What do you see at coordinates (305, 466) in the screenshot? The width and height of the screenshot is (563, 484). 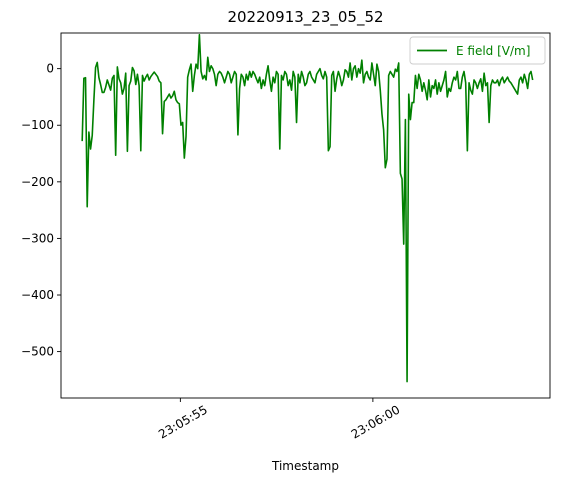 I see `x-axis-label: Timestamp` at bounding box center [305, 466].